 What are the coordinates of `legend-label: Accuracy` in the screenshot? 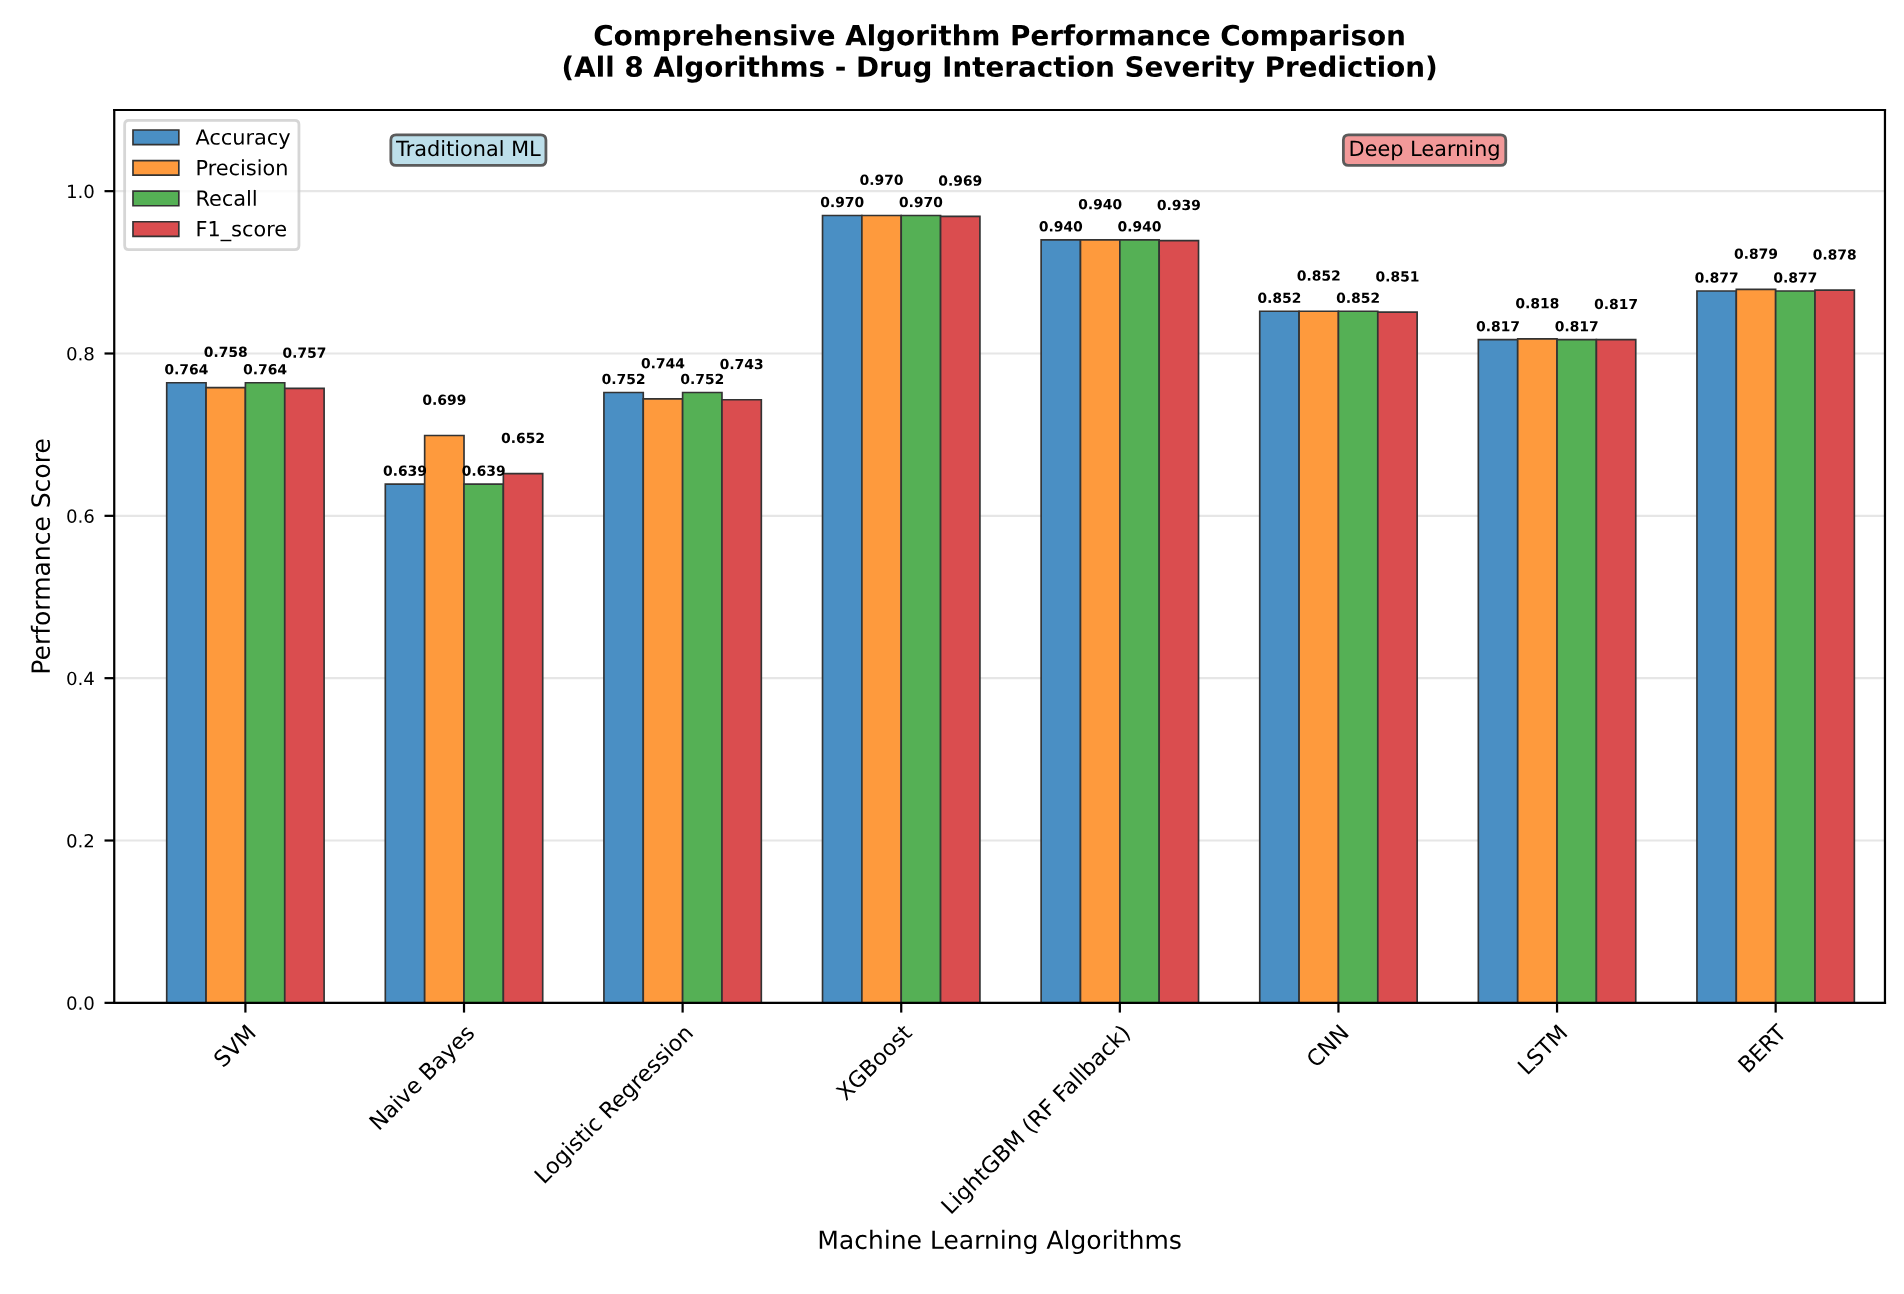 It's located at (242, 139).